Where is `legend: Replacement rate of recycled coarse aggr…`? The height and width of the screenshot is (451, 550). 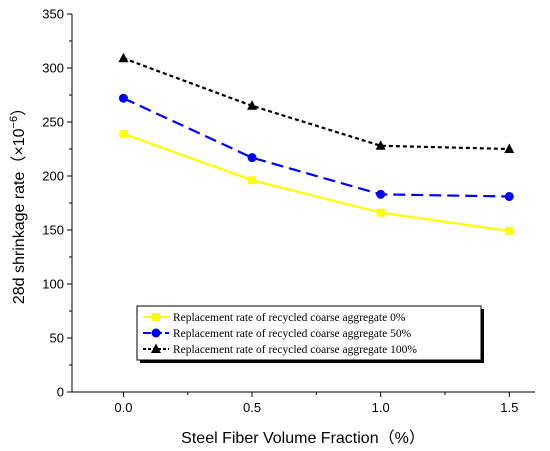 legend: Replacement rate of recycled coarse aggr… is located at coordinates (310, 334).